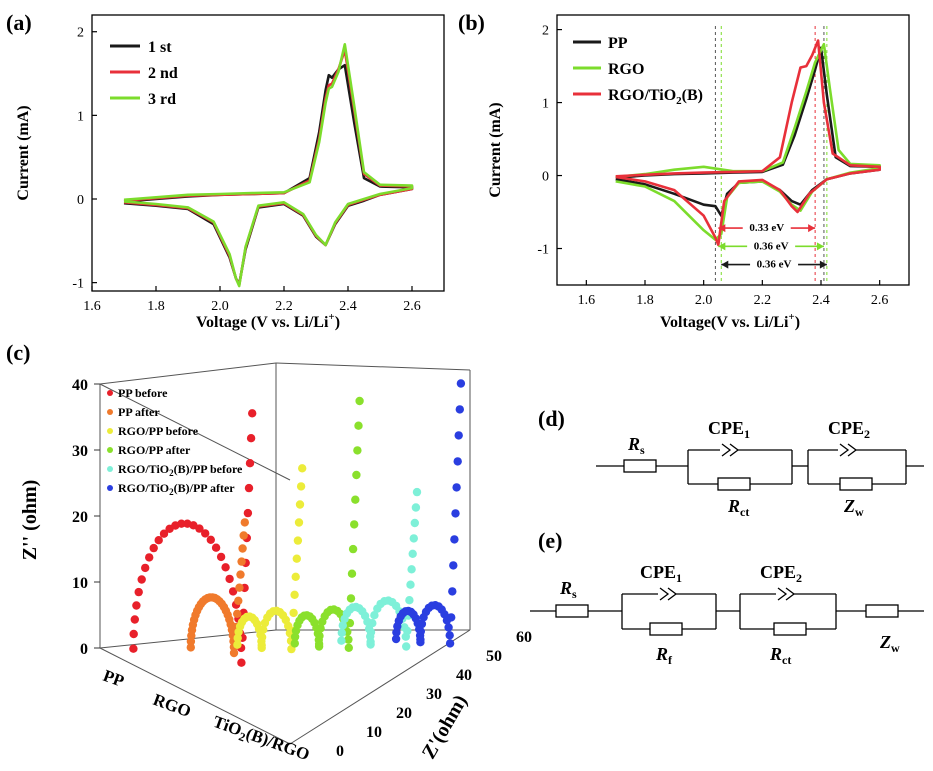 The image size is (933, 771). Describe the element at coordinates (404, 713) in the screenshot. I see `panel-c-z-tick-label: 20` at that location.